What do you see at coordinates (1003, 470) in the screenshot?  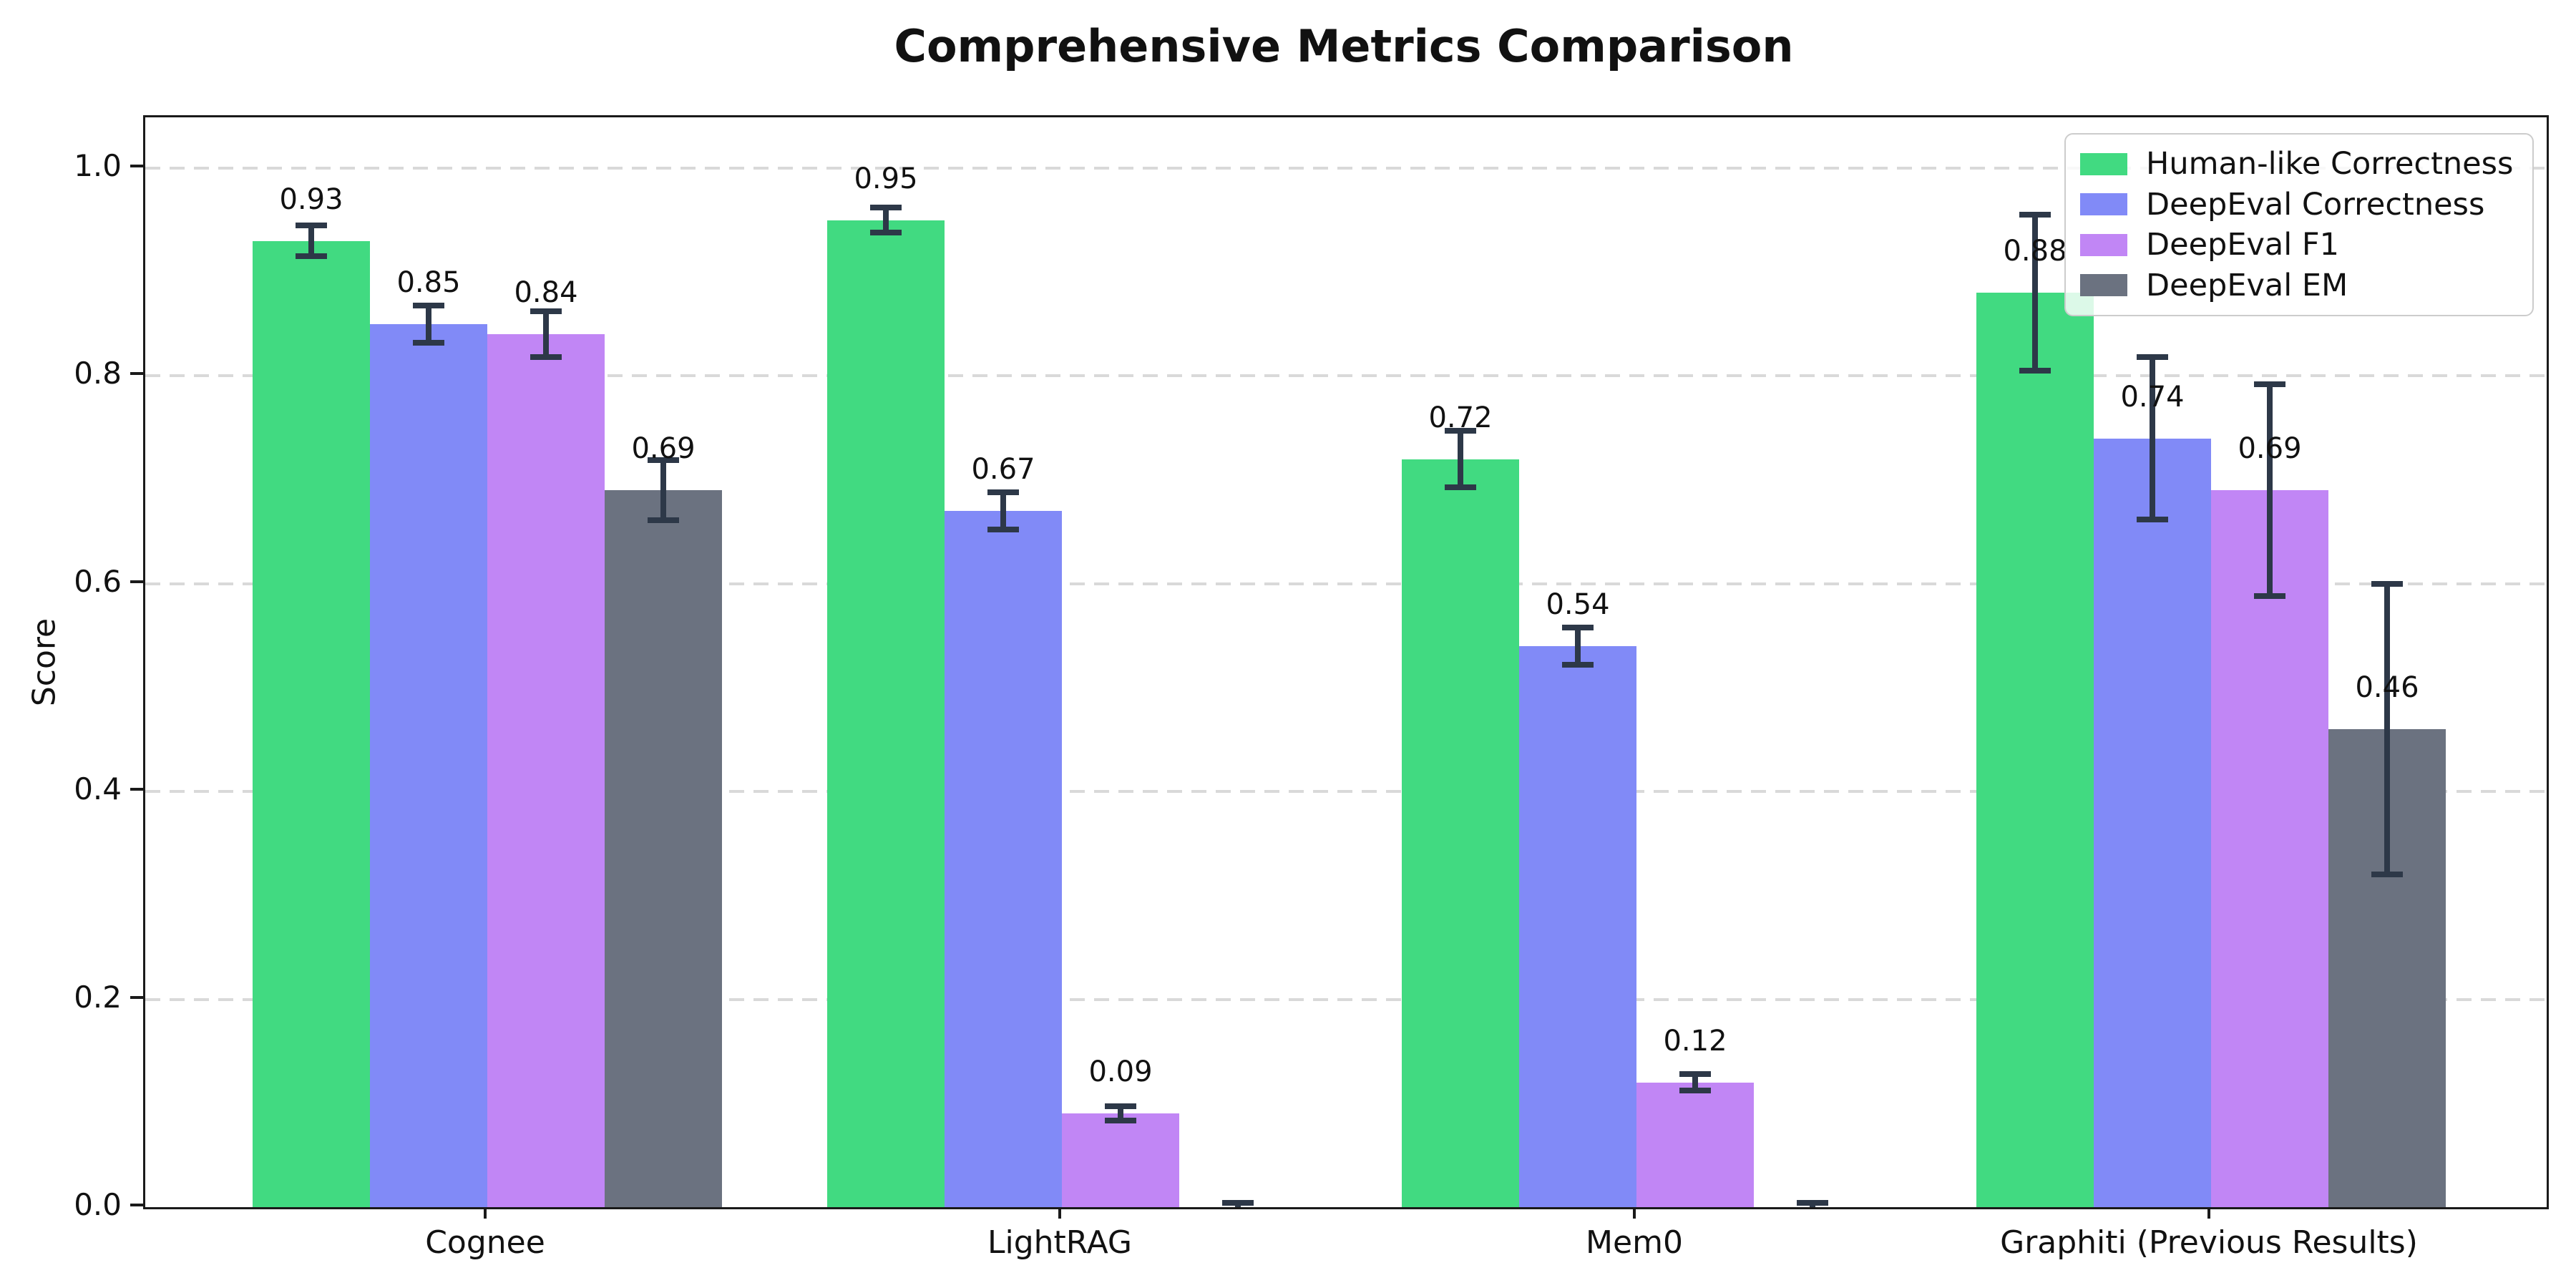 I see `bar-value-label: 0.67` at bounding box center [1003, 470].